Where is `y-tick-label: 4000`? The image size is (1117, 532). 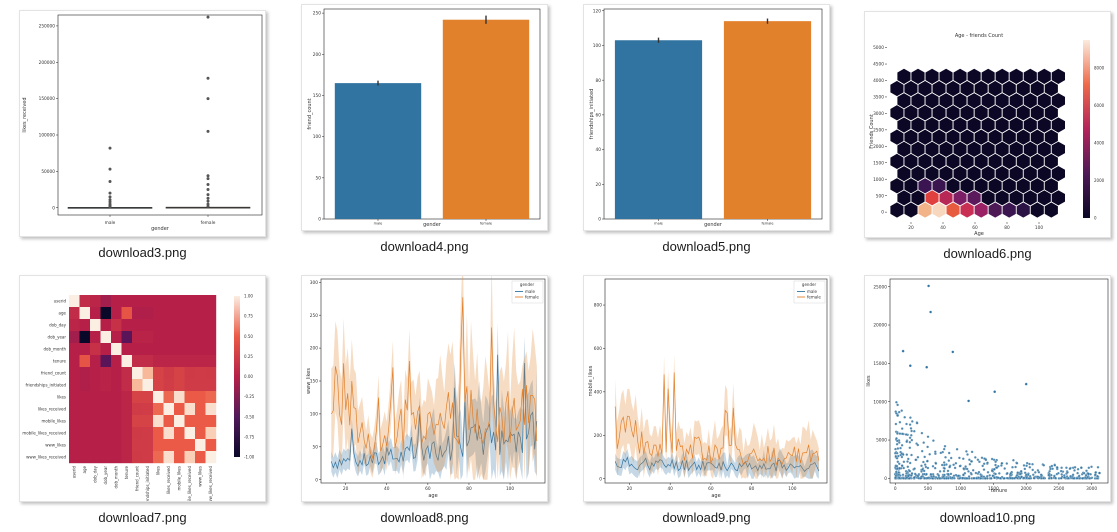
y-tick-label: 4000 is located at coordinates (878, 81).